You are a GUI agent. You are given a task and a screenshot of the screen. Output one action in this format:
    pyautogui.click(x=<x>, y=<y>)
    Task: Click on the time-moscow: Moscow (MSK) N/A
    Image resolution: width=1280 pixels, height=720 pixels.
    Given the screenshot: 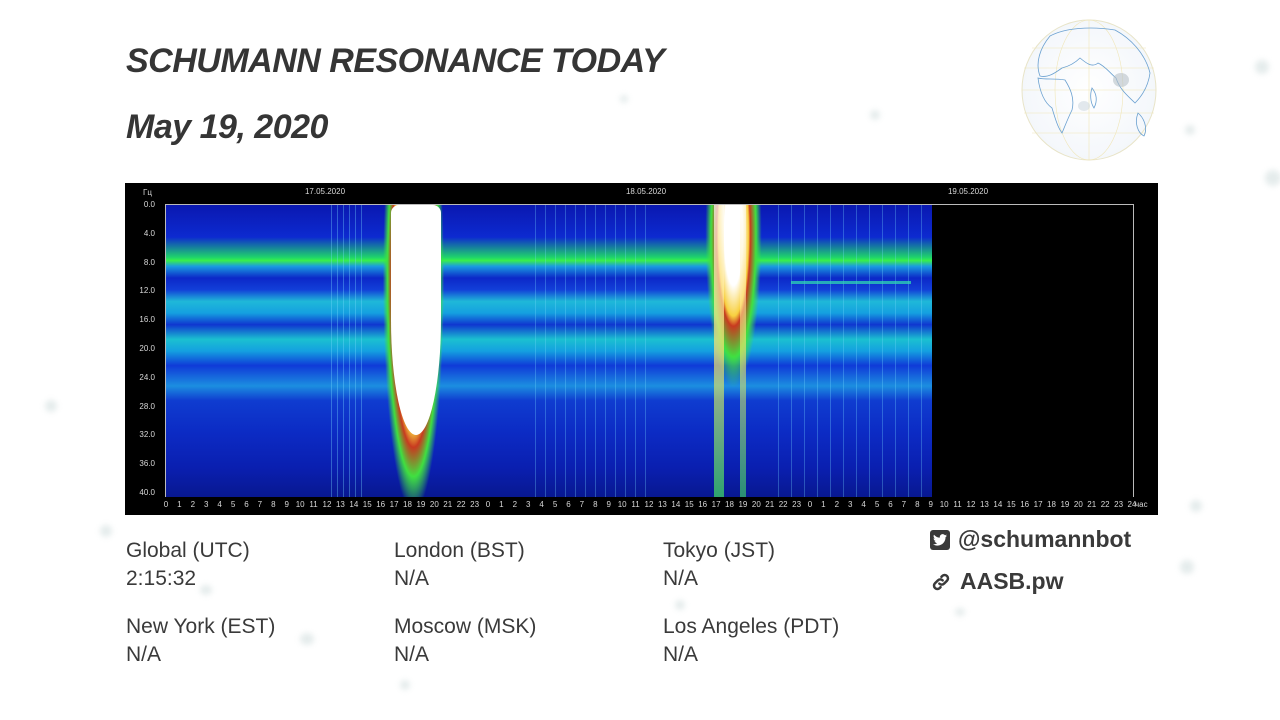 What is the action you would take?
    pyautogui.click(x=465, y=641)
    